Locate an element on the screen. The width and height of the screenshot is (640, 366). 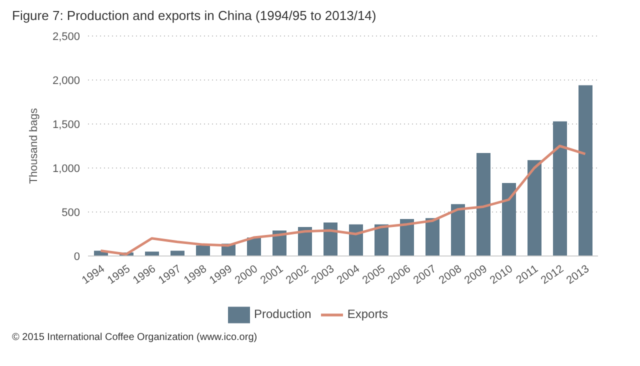
x-tick-label: 2001 is located at coordinates (272, 275).